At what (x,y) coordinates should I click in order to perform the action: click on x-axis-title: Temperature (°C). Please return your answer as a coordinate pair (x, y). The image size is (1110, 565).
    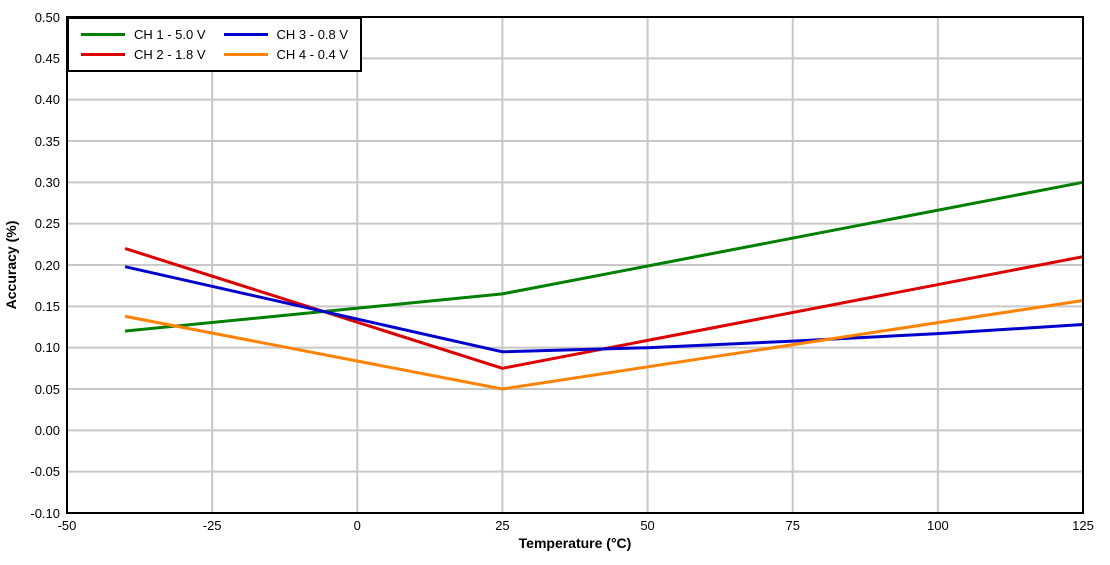
    Looking at the image, I should click on (575, 543).